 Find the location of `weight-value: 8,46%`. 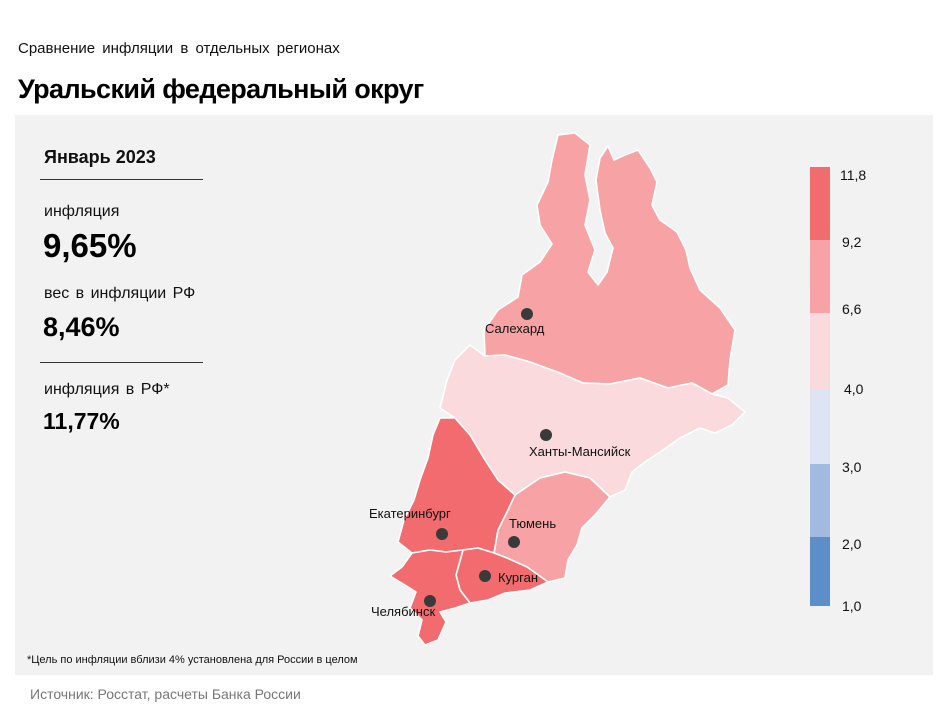

weight-value: 8,46% is located at coordinates (81, 327).